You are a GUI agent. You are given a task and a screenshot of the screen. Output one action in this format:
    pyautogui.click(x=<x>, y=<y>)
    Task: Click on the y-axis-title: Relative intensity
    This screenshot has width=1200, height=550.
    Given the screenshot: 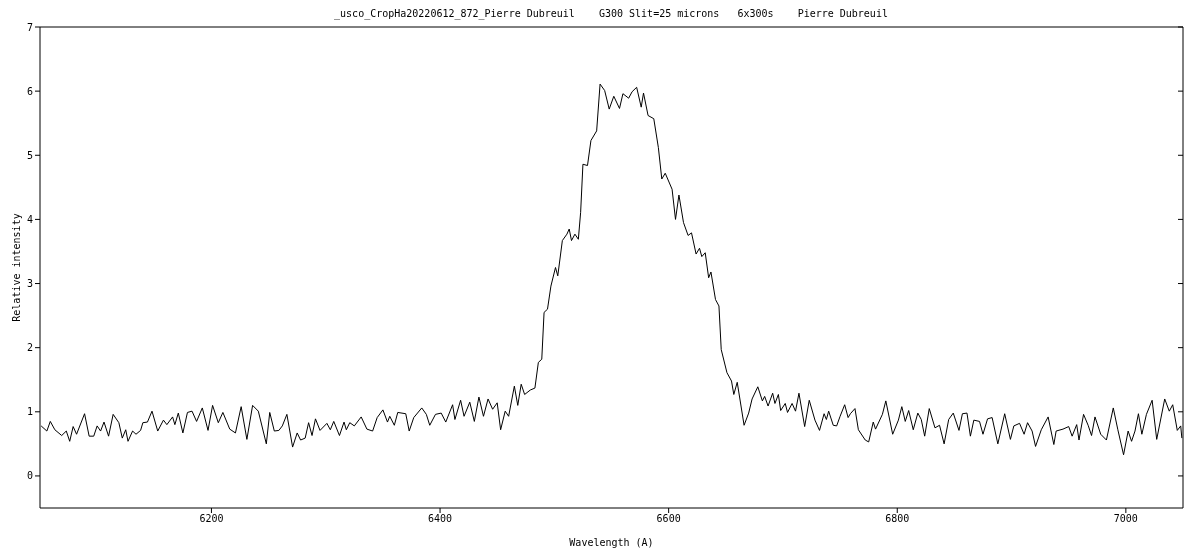 What is the action you would take?
    pyautogui.click(x=16, y=267)
    